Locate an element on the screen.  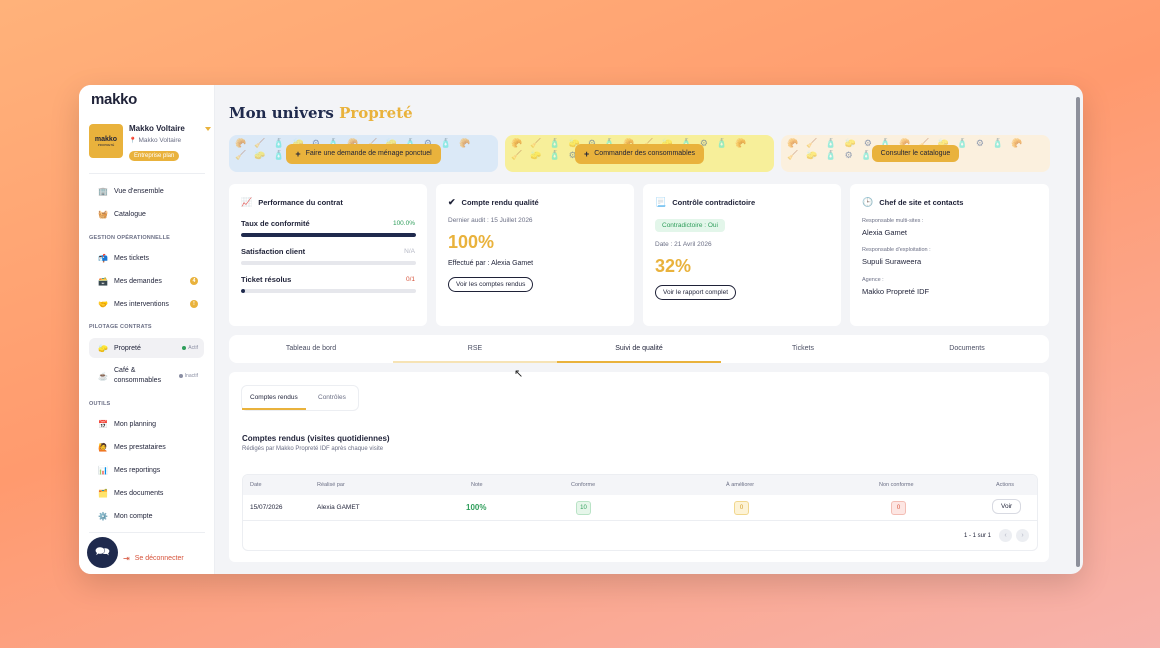
metric-value: 100.0% is located at coordinates (403, 223).